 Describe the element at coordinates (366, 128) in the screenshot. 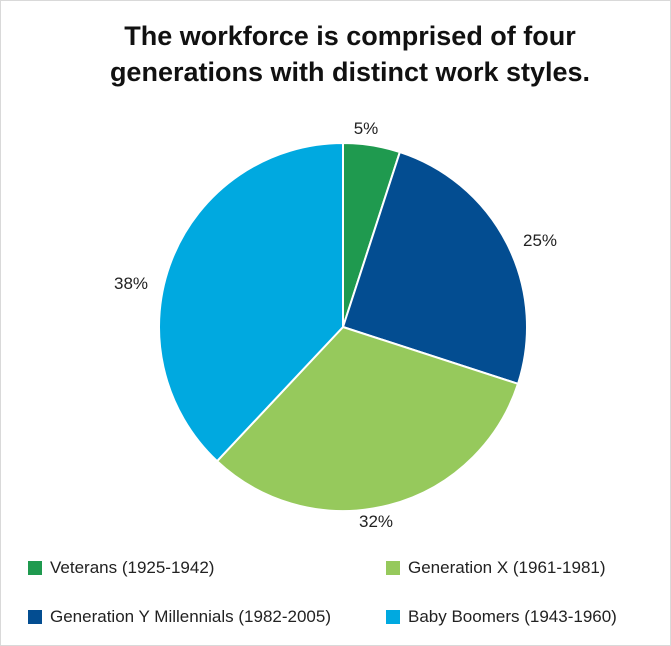

I see `pie-label-veterans-1925-1942: 5%` at that location.